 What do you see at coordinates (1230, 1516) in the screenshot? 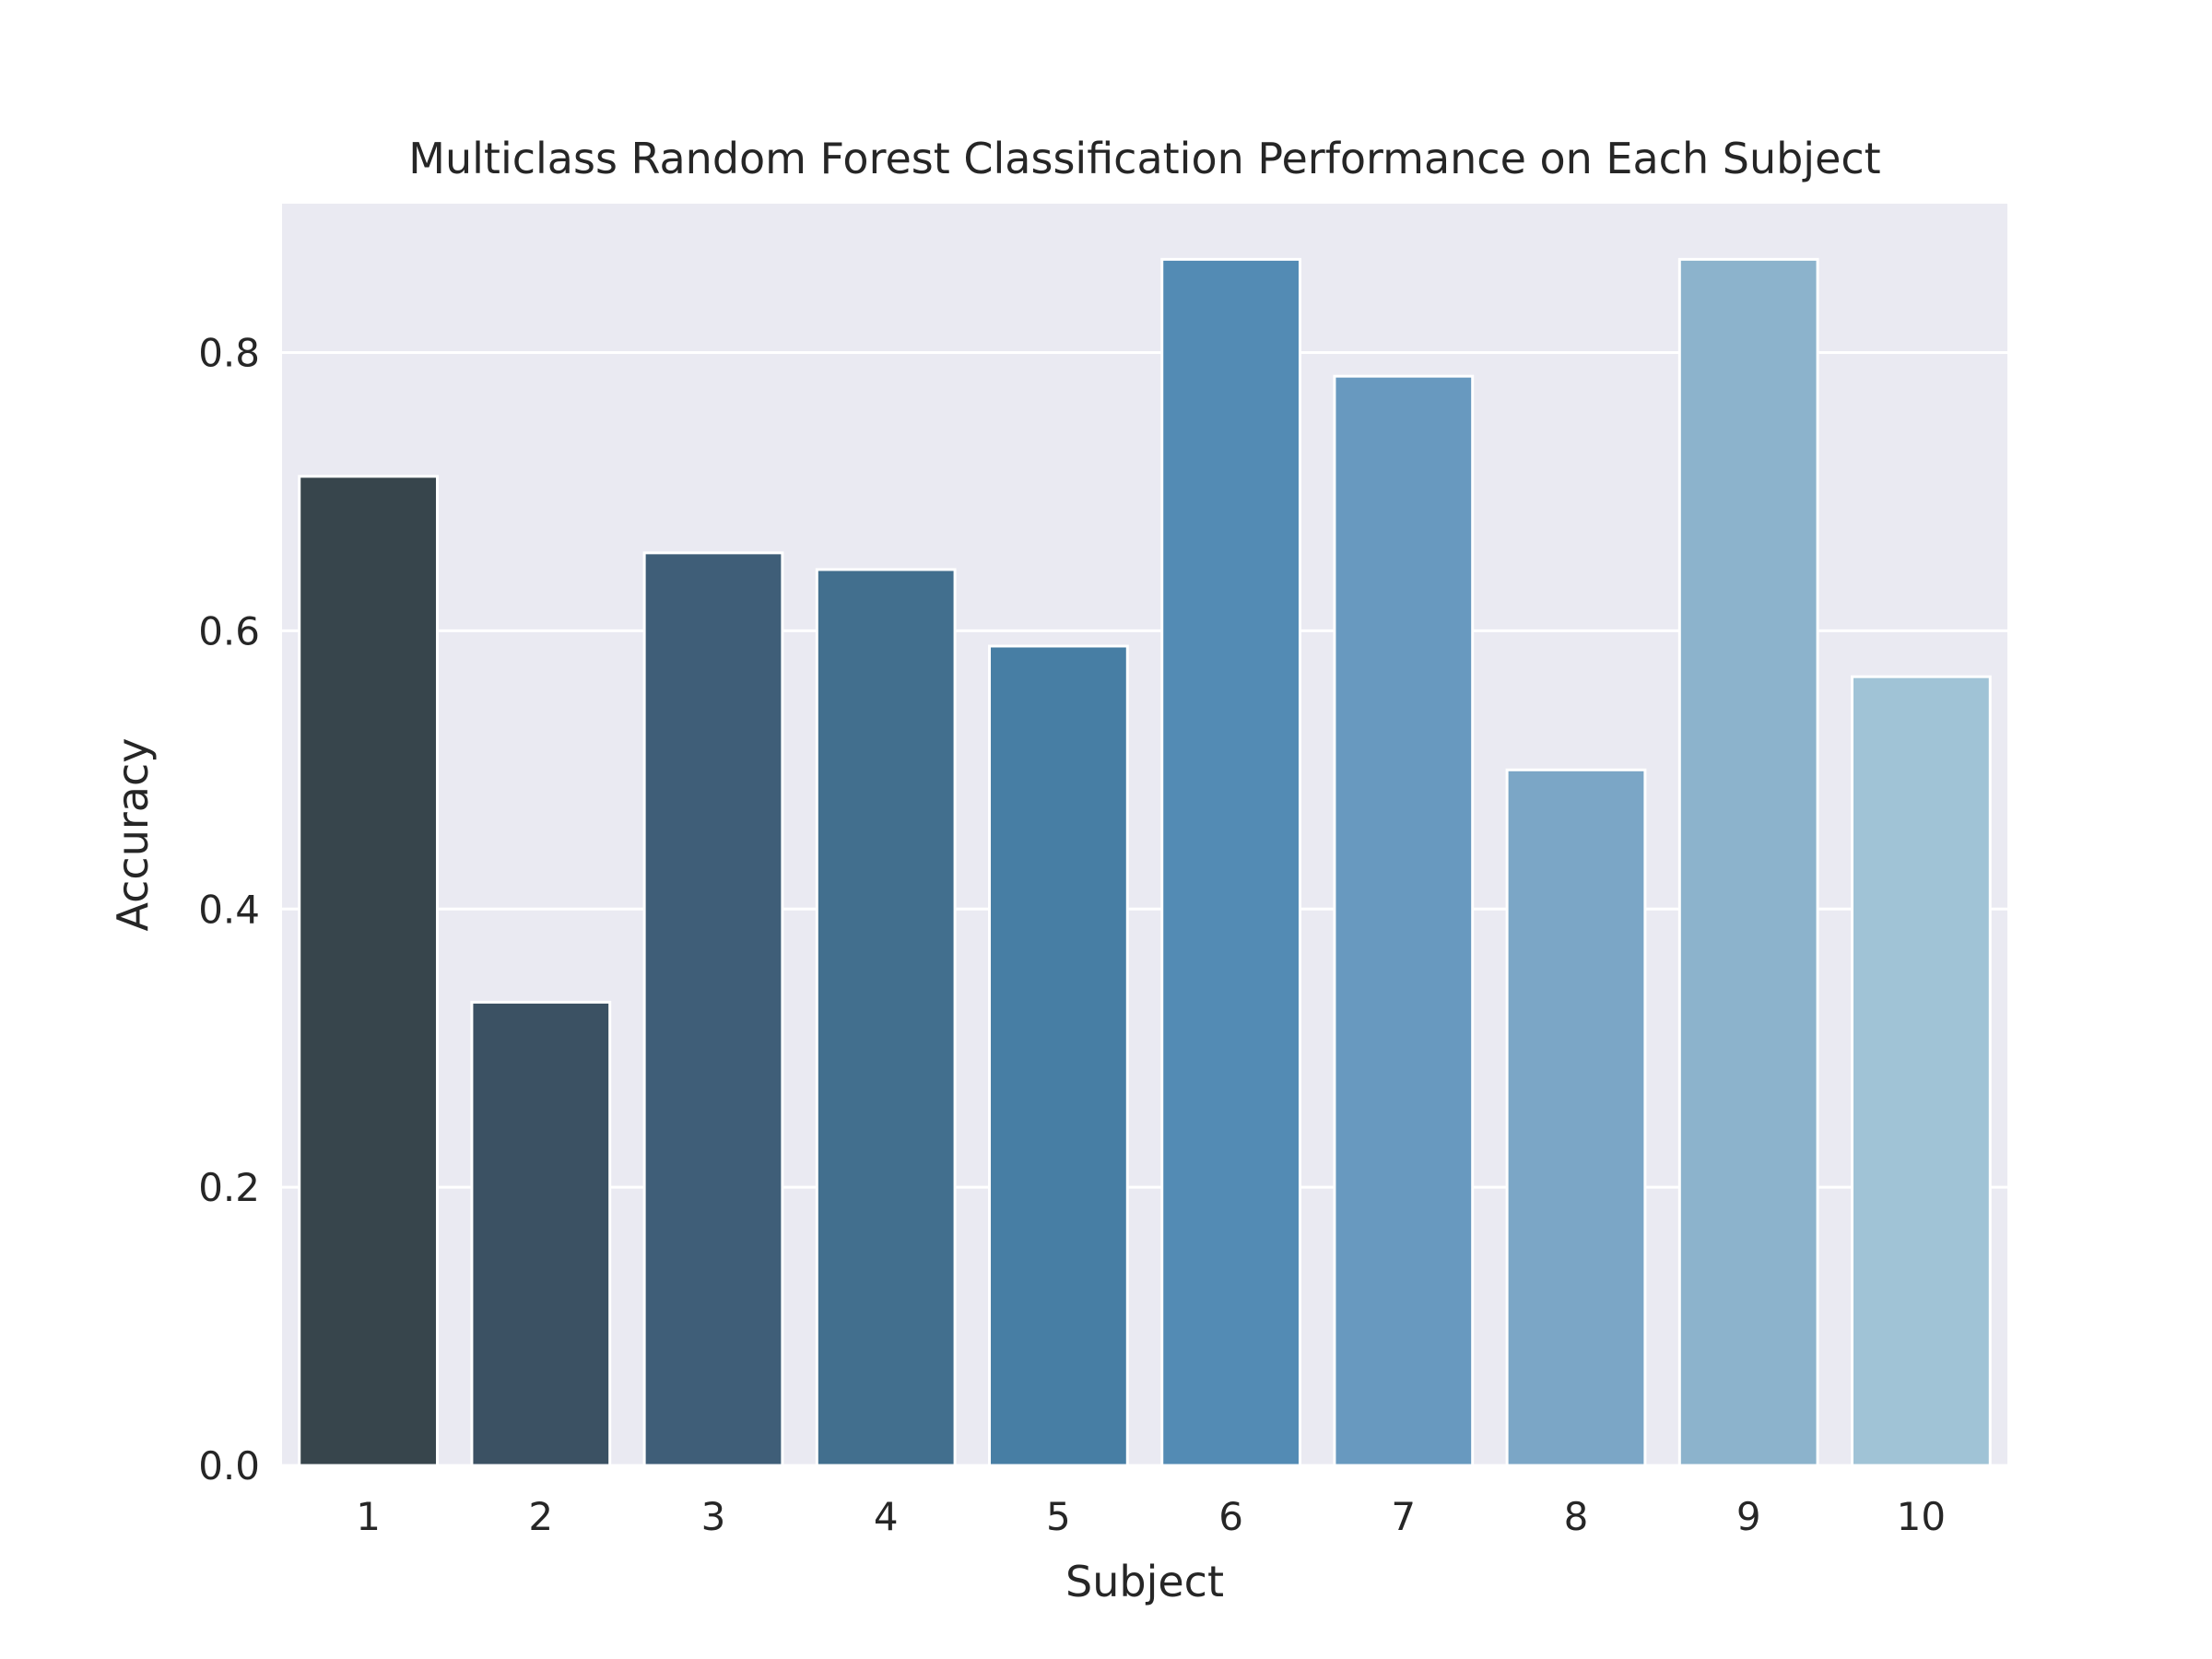
I see `x-tick-label: 6` at bounding box center [1230, 1516].